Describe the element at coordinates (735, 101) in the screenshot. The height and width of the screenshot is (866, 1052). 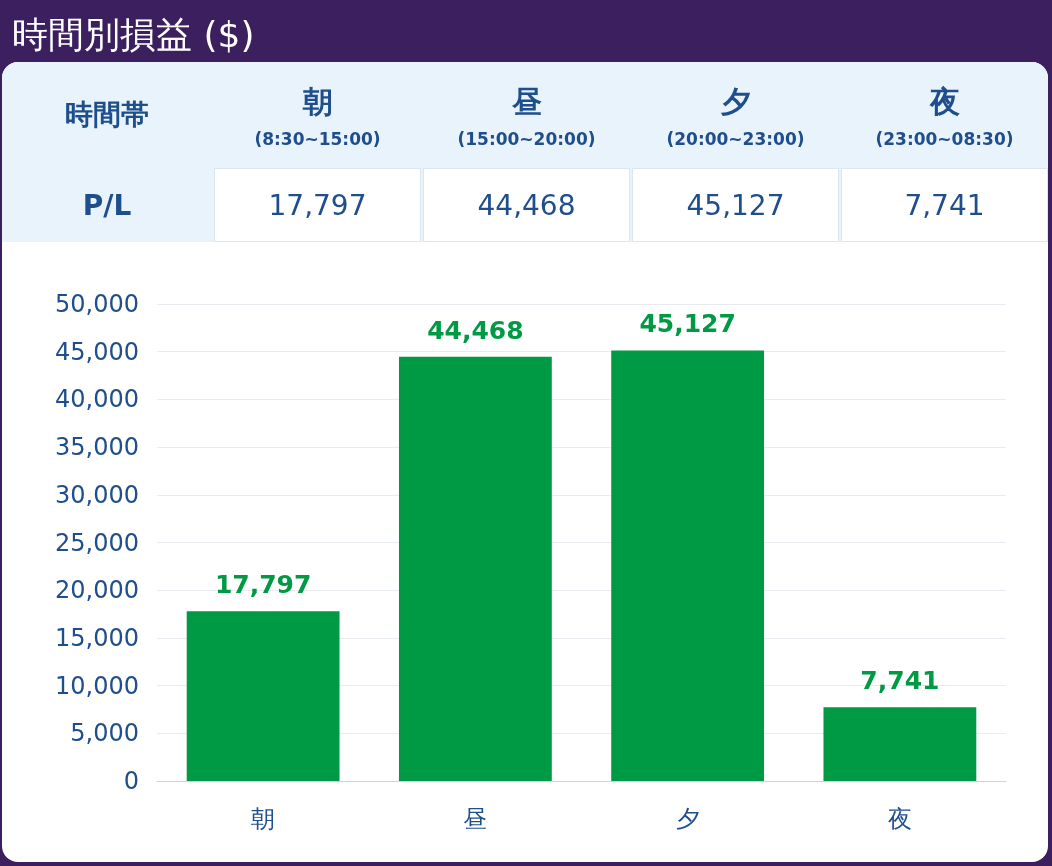
I see `category-label: 夕` at that location.